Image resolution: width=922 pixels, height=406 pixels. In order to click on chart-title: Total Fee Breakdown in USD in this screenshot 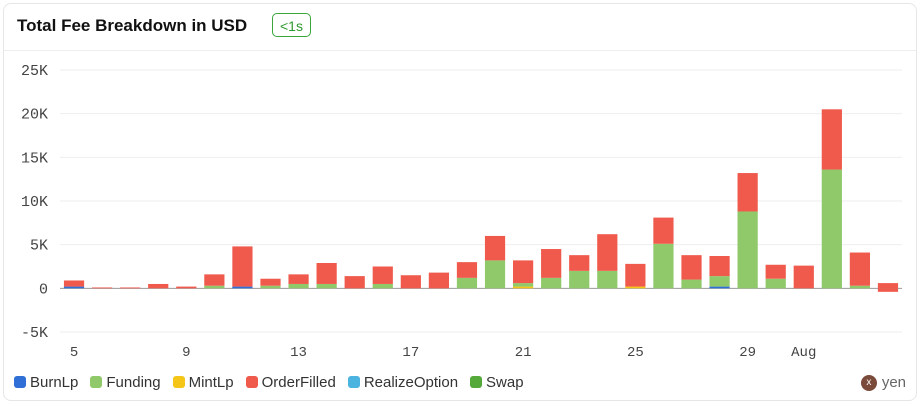, I will do `click(132, 25)`.